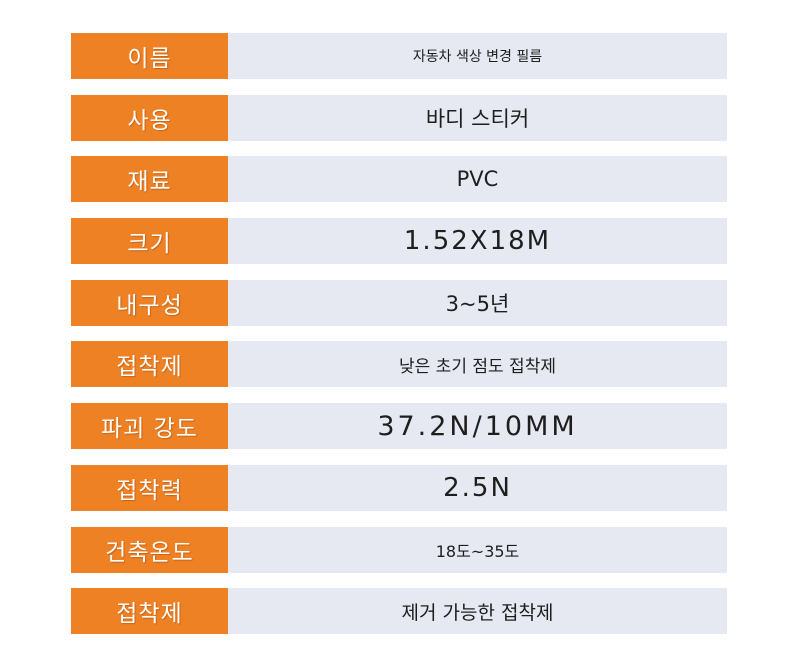 The height and width of the screenshot is (656, 800). I want to click on spec-value-material: PVC, so click(477, 179).